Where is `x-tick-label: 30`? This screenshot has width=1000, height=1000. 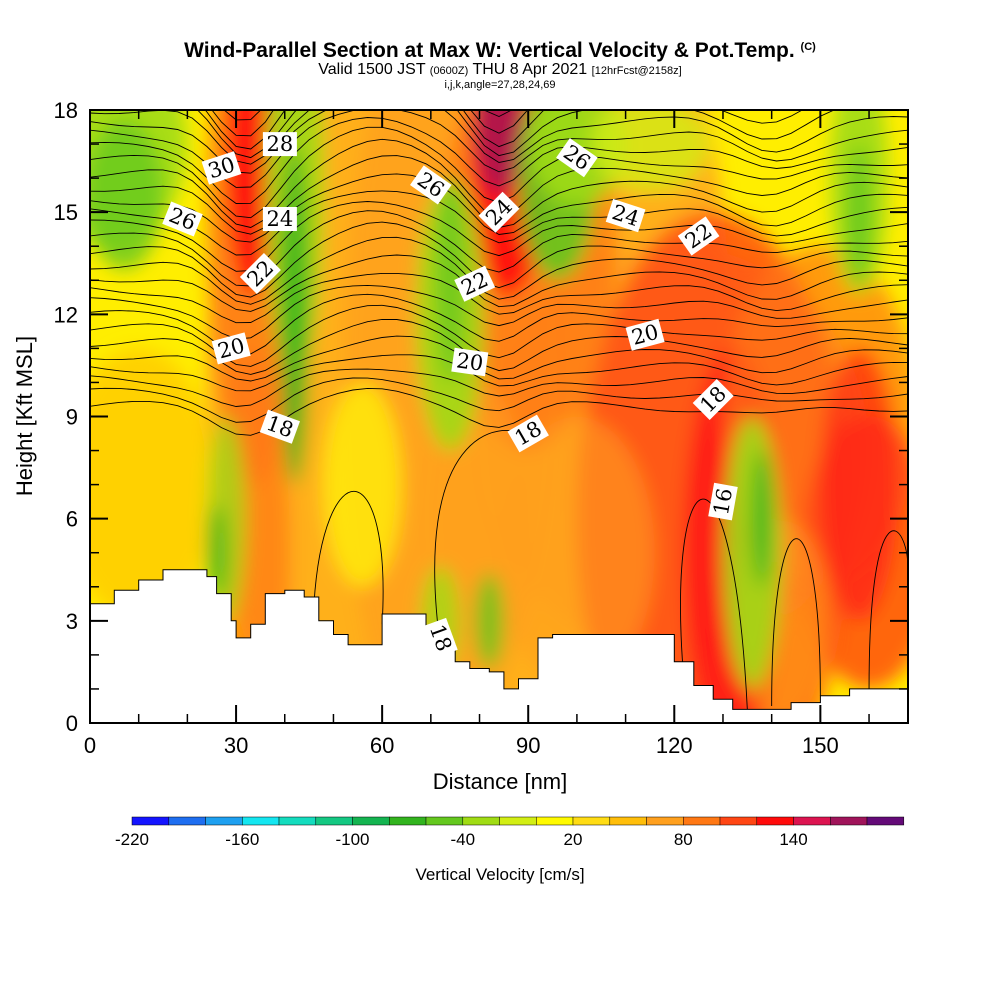
x-tick-label: 30 is located at coordinates (236, 745).